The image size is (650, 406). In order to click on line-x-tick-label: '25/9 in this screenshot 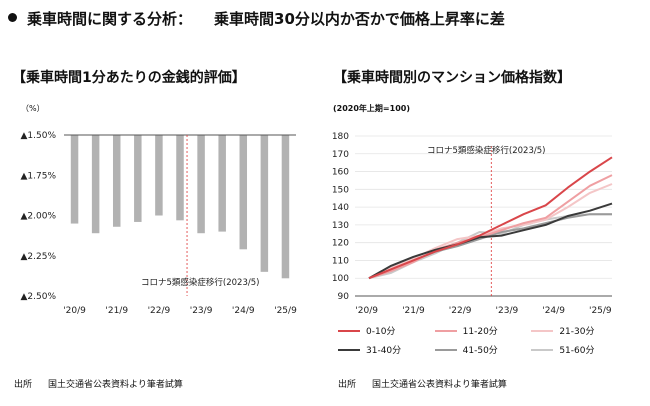, I will do `click(600, 311)`.